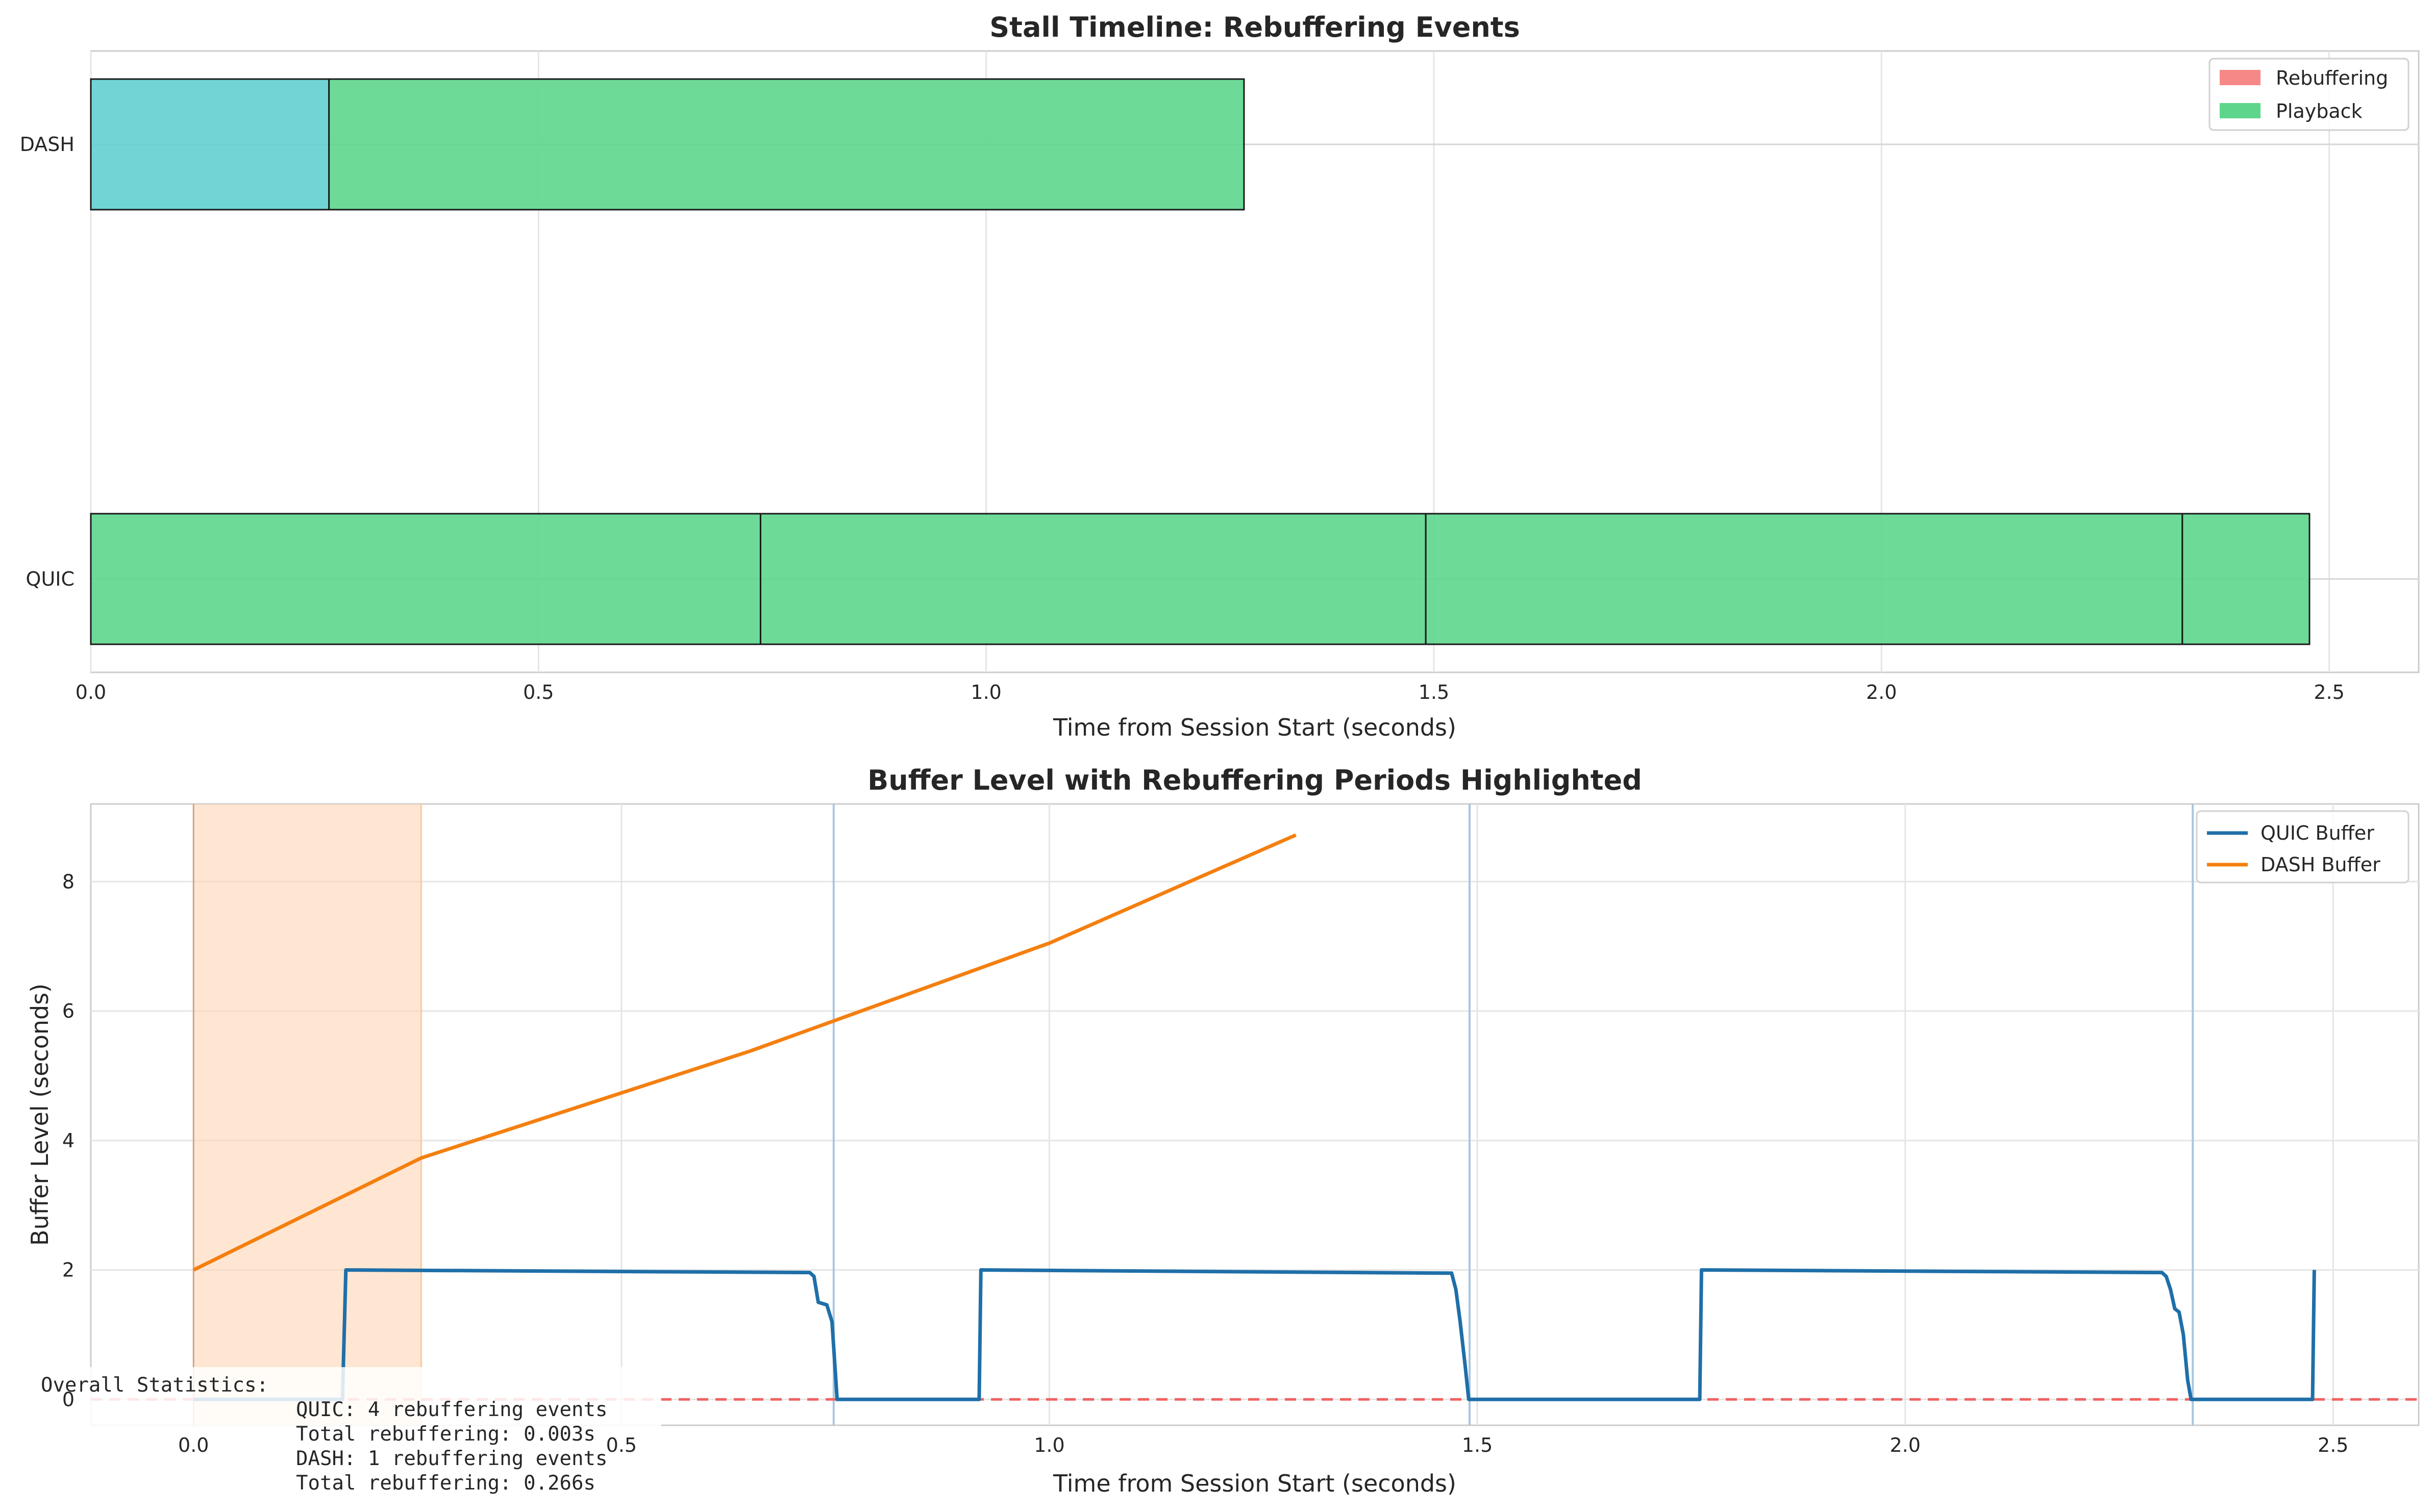 This screenshot has height=1512, width=2434. Describe the element at coordinates (68, 881) in the screenshot. I see `bottom-y-tick-label: 8` at that location.